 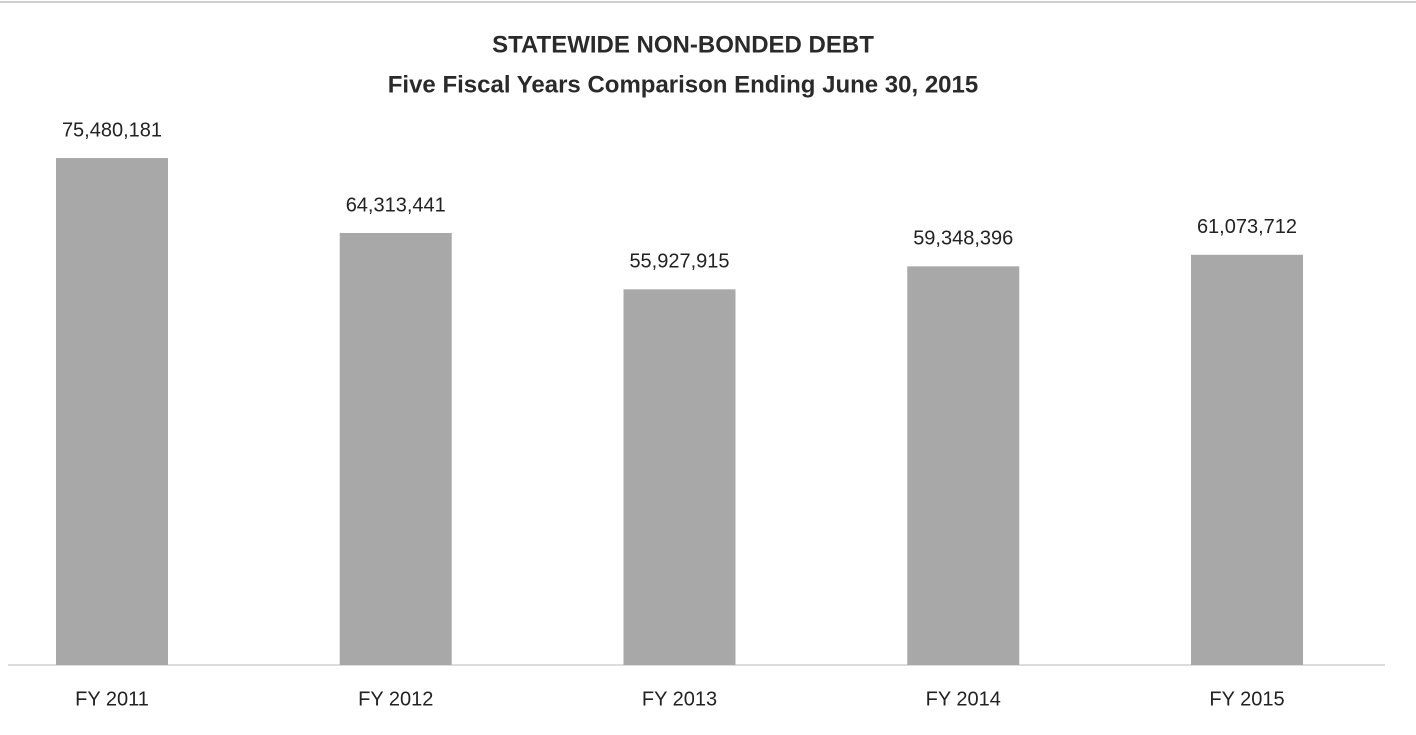 I want to click on x-tick-label: FY 2012, so click(x=395, y=699).